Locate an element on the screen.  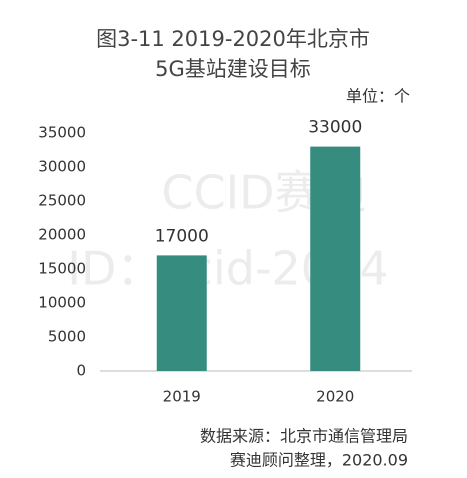
unit-label: 单位：个 is located at coordinates (378, 96).